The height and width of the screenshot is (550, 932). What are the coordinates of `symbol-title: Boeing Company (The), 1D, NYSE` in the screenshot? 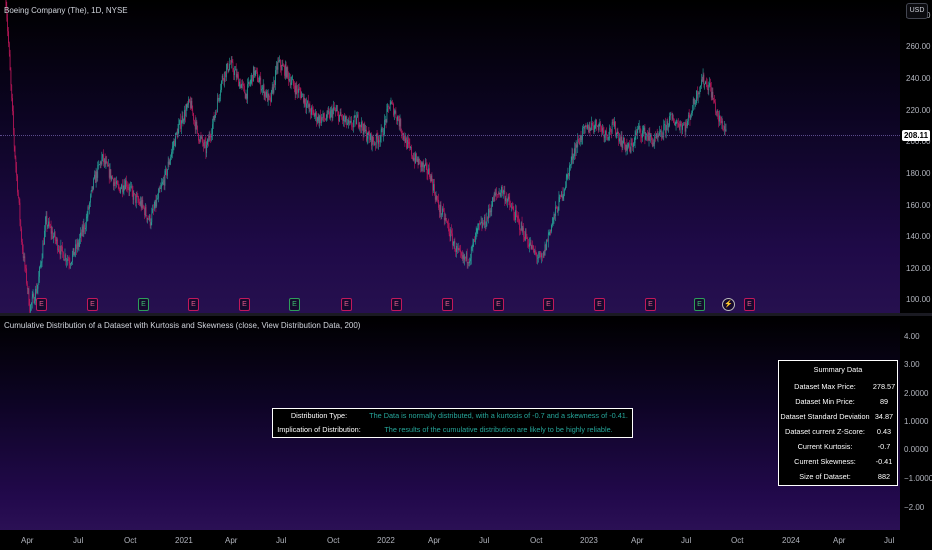 It's located at (66, 10).